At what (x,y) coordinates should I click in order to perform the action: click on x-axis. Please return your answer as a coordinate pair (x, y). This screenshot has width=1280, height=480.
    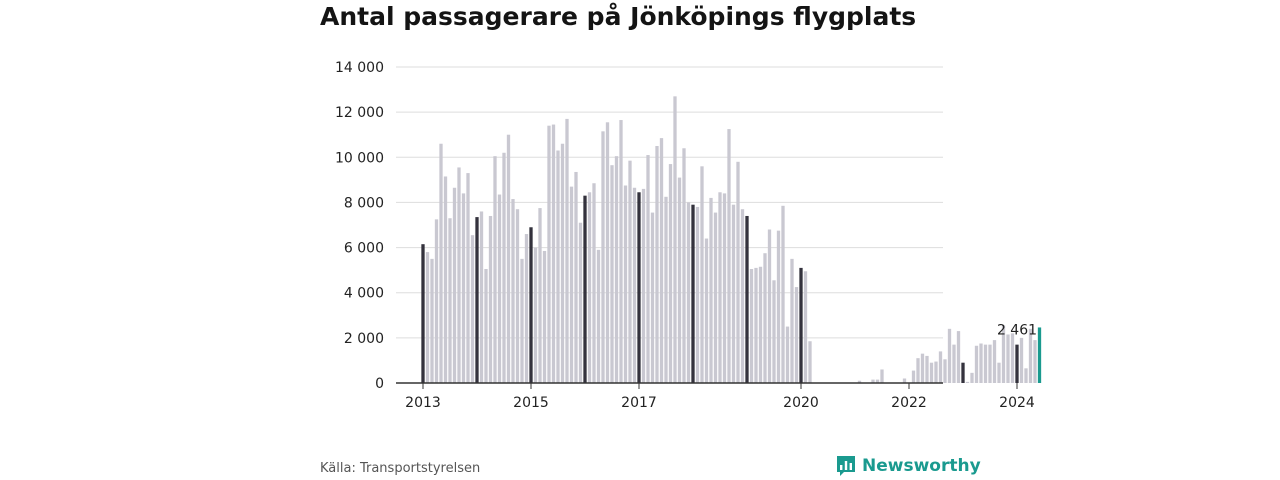
    Looking at the image, I should click on (707, 385).